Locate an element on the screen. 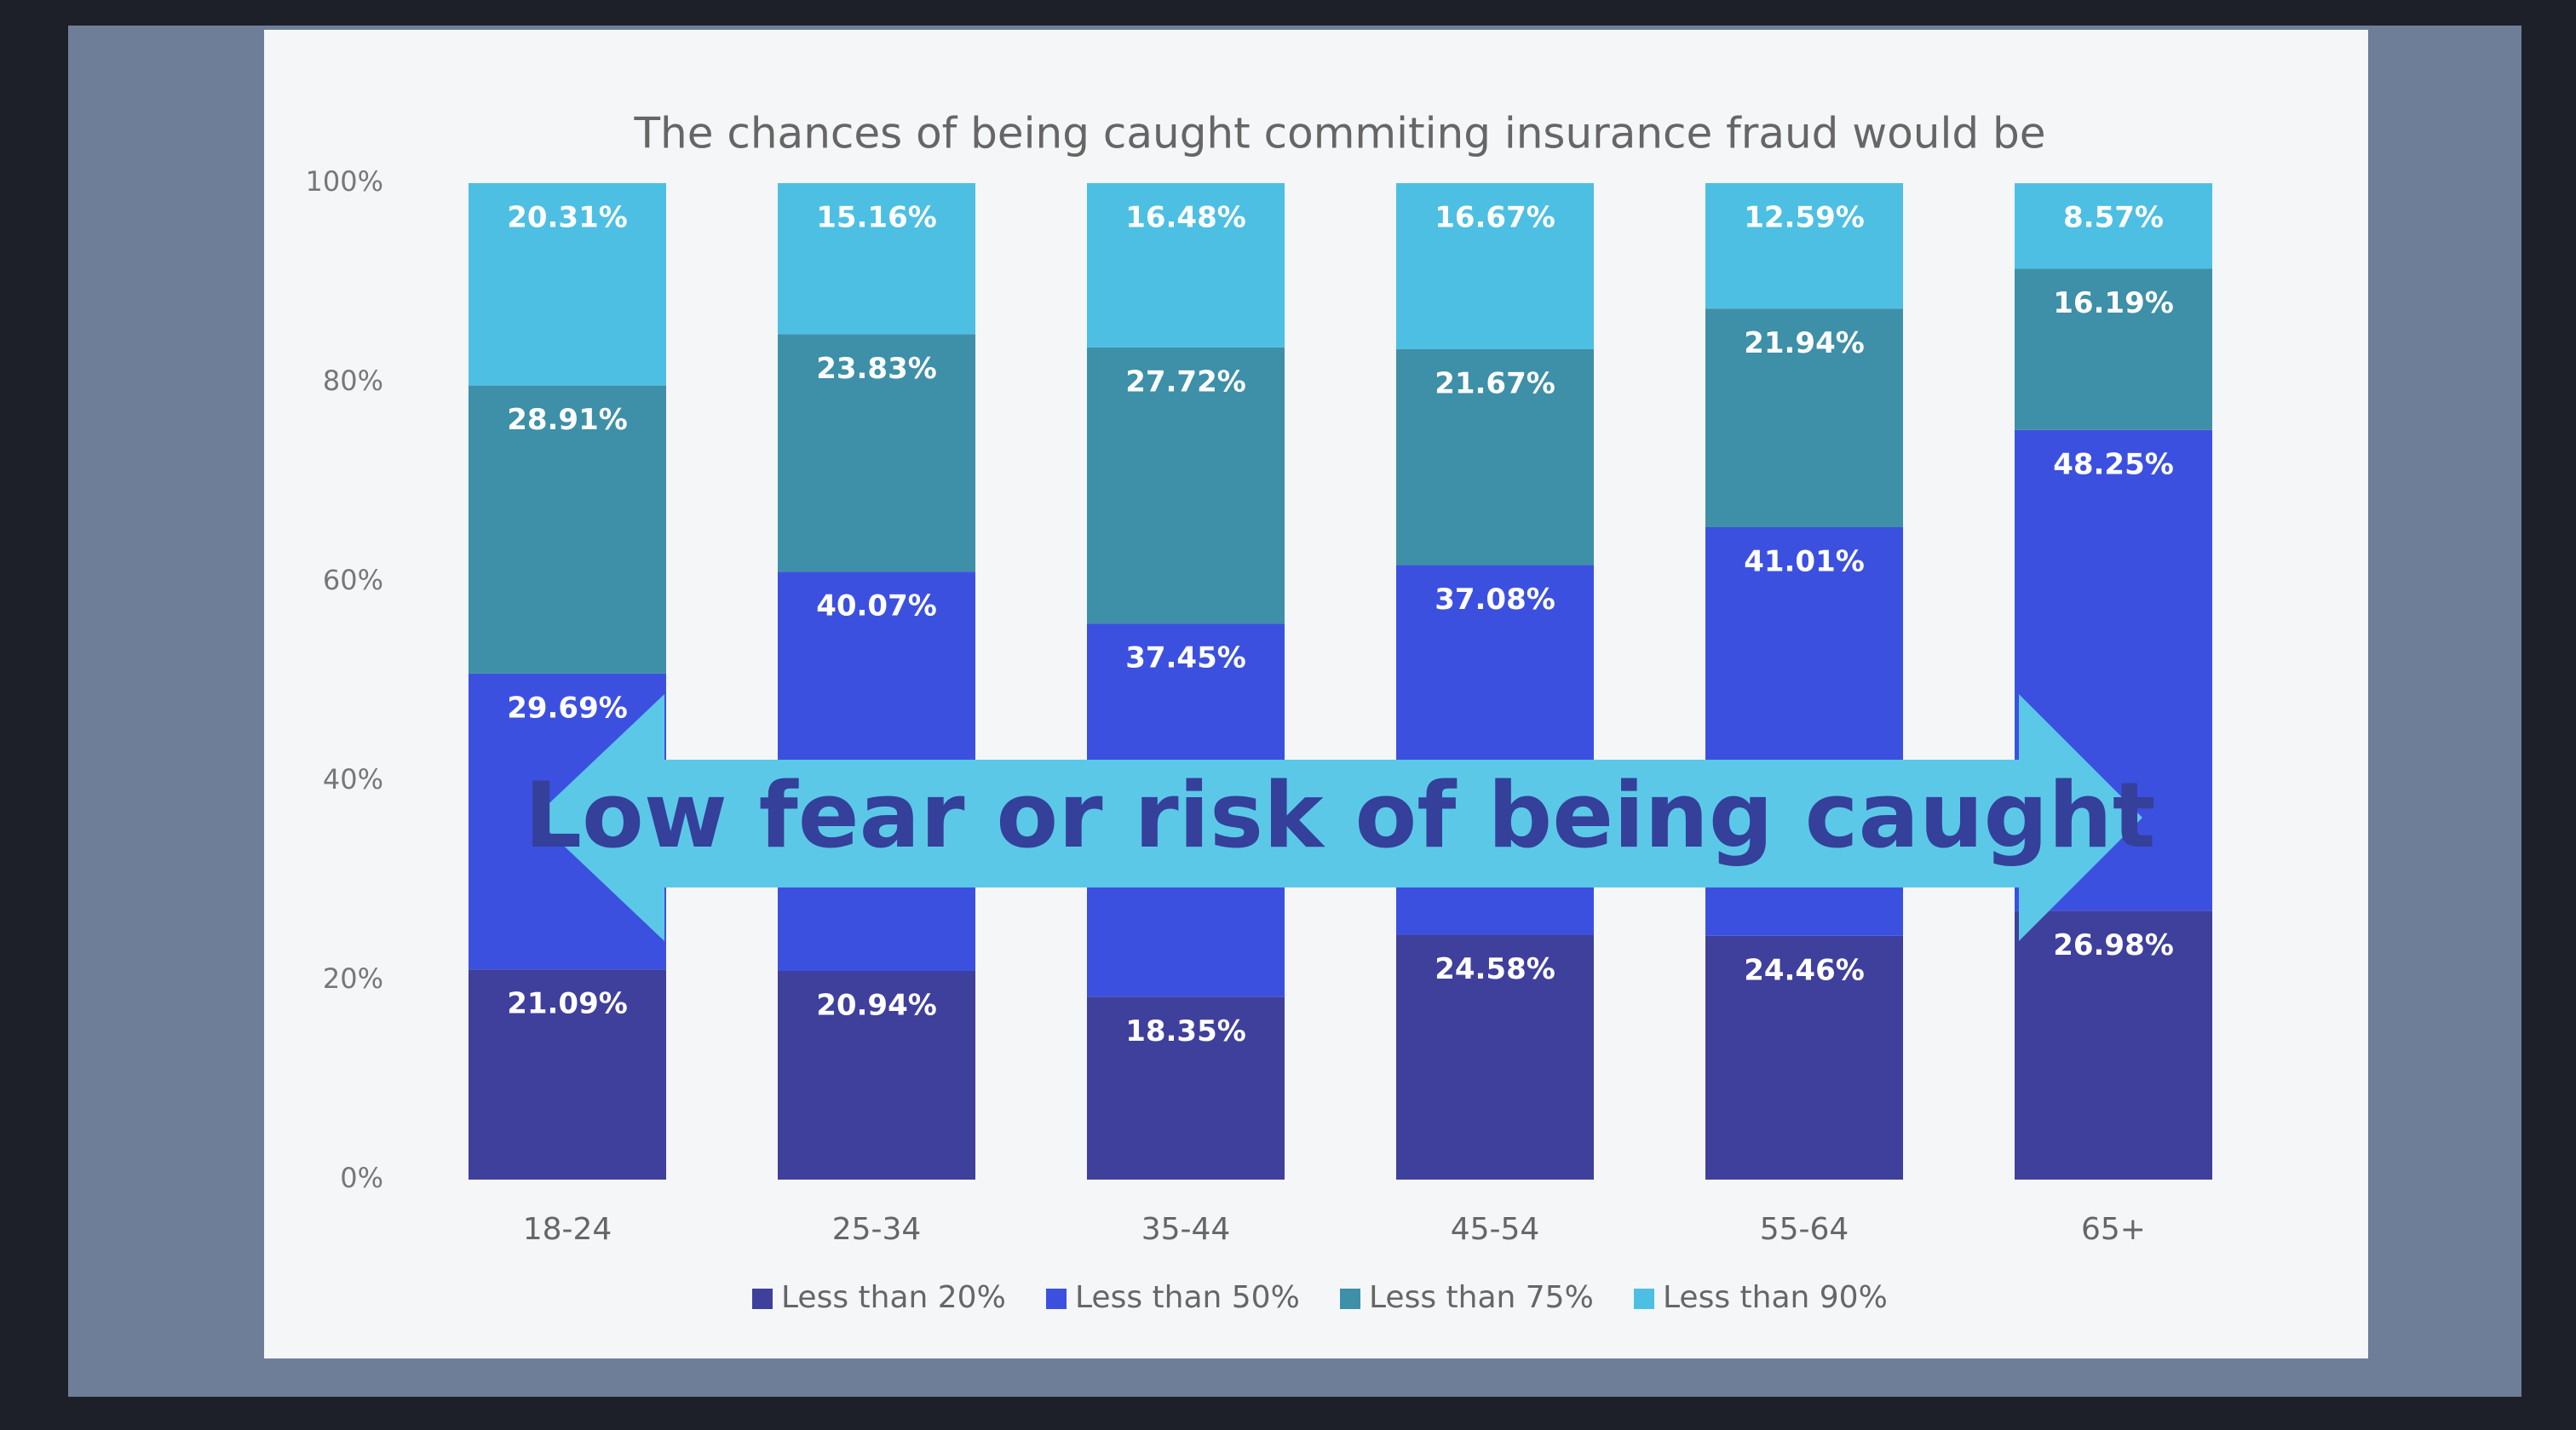 This screenshot has width=2576, height=1430. value-label: 20.31% is located at coordinates (568, 218).